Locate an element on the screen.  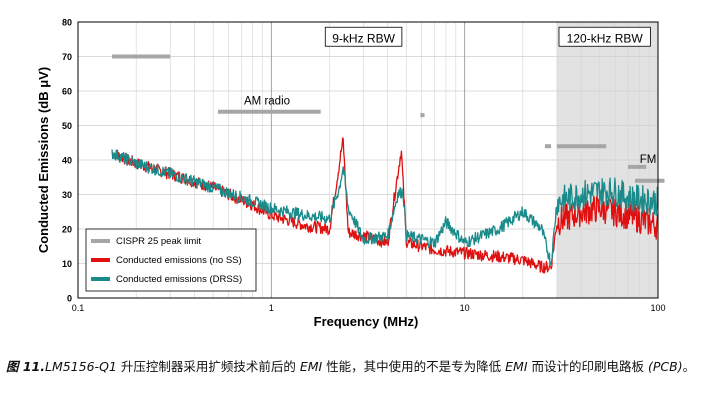
caption-text-1: 升压控制器采用扩频技术前后的 is located at coordinates (208, 366).